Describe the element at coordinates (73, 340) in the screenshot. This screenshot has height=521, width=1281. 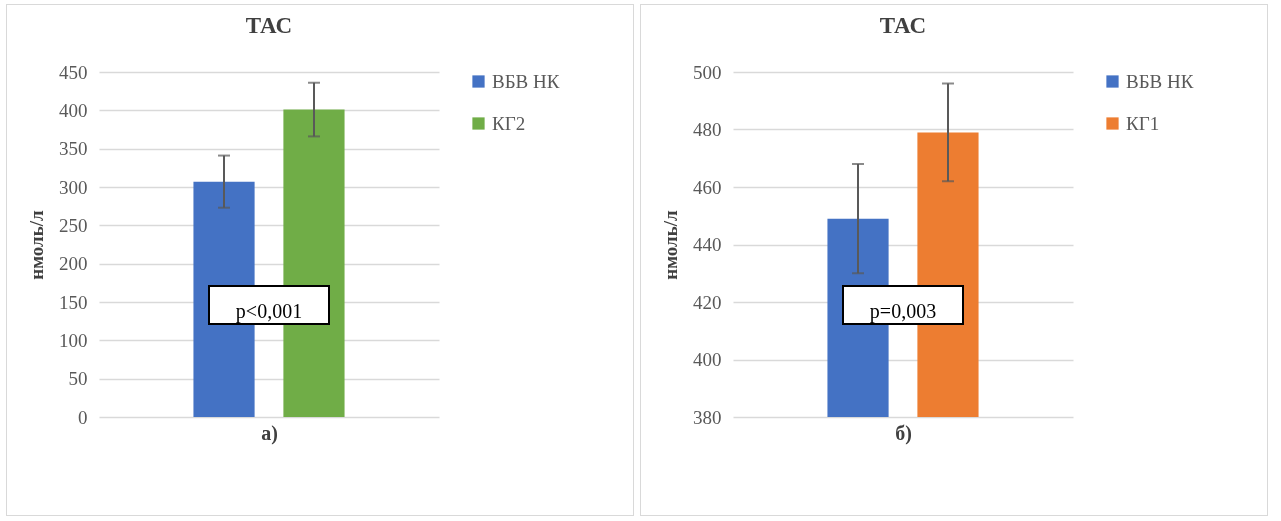
I see `y-tick-label: 100` at that location.